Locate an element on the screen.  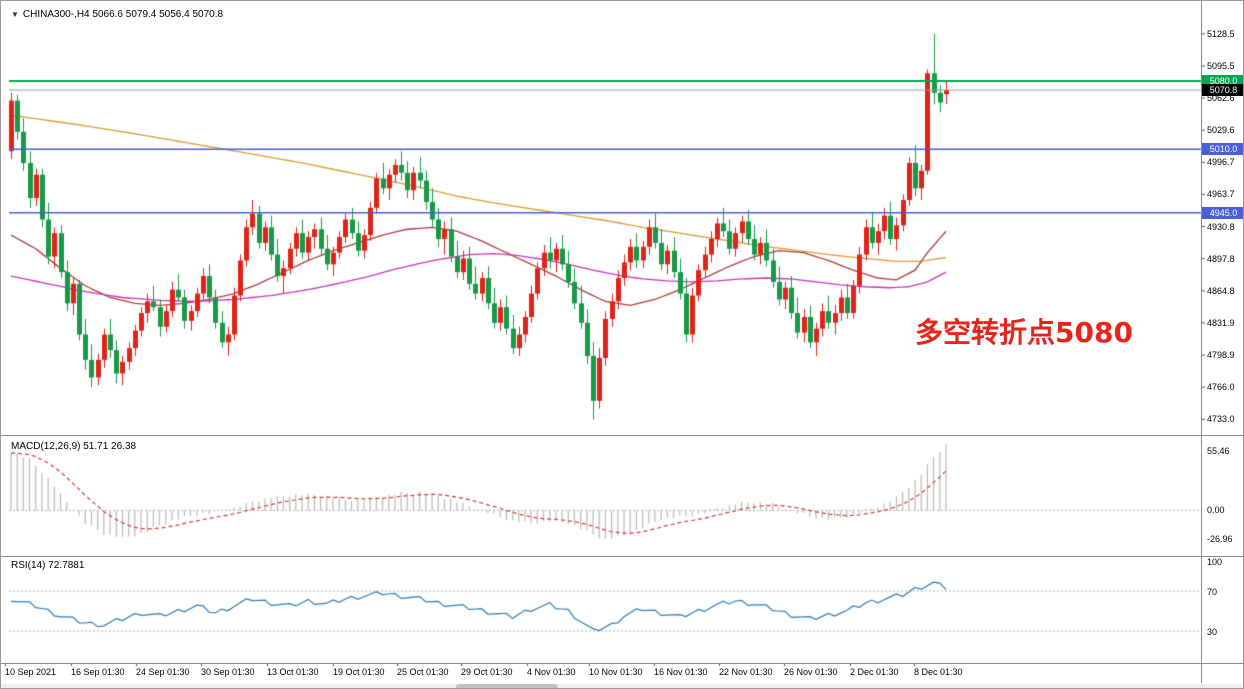
time-axis-label: 30 Sep 01:30 is located at coordinates (228, 672).